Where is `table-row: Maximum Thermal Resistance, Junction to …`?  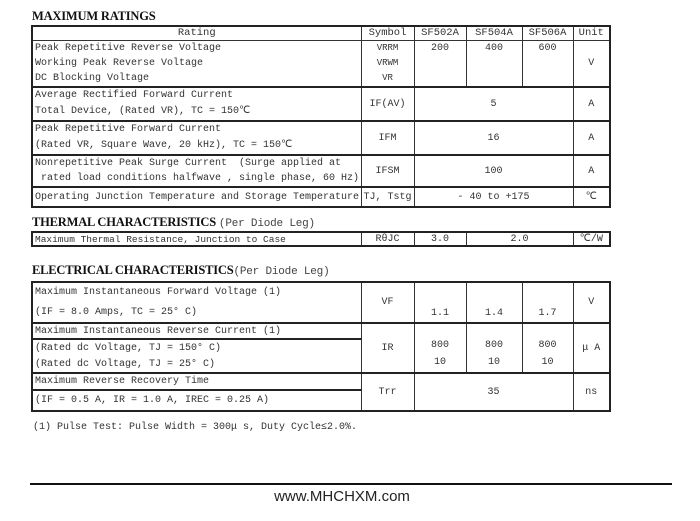
table-row: Maximum Thermal Resistance, Junction to … is located at coordinates (321, 239).